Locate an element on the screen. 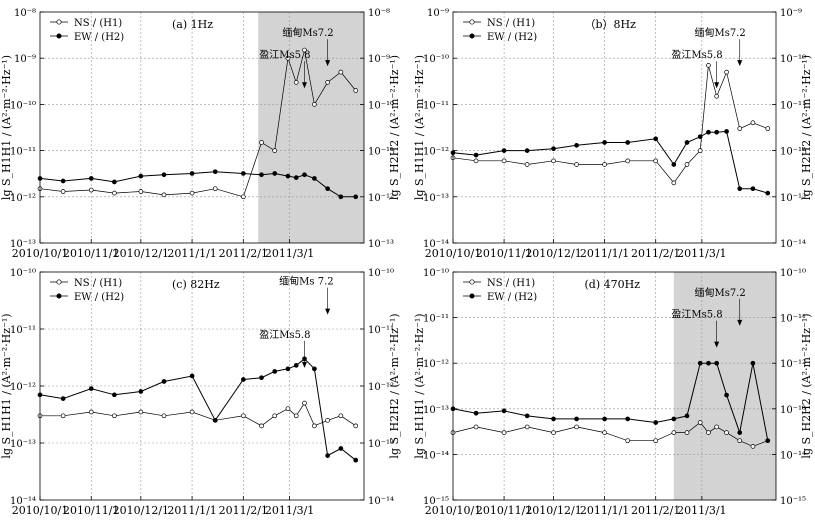 Image resolution: width=815 pixels, height=520 pixels. y-axis-title-right: lg S_H2H2 / (A²·m⁻²·Hz⁻¹) is located at coordinates (806, 127).